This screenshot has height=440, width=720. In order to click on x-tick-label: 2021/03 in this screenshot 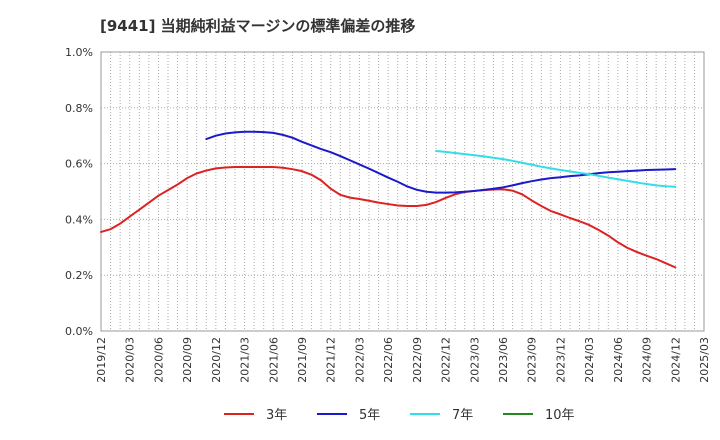, I will do `click(245, 360)`.